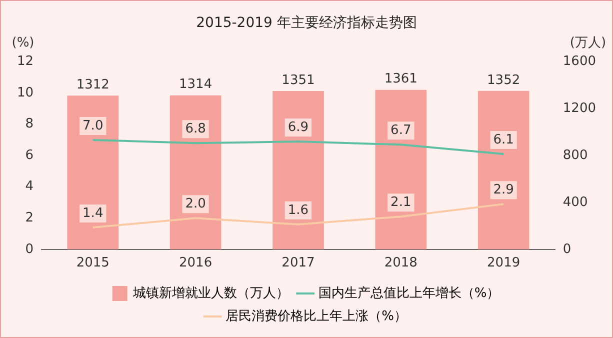 The width and height of the screenshot is (613, 338). I want to click on data-label: 2.9, so click(503, 190).